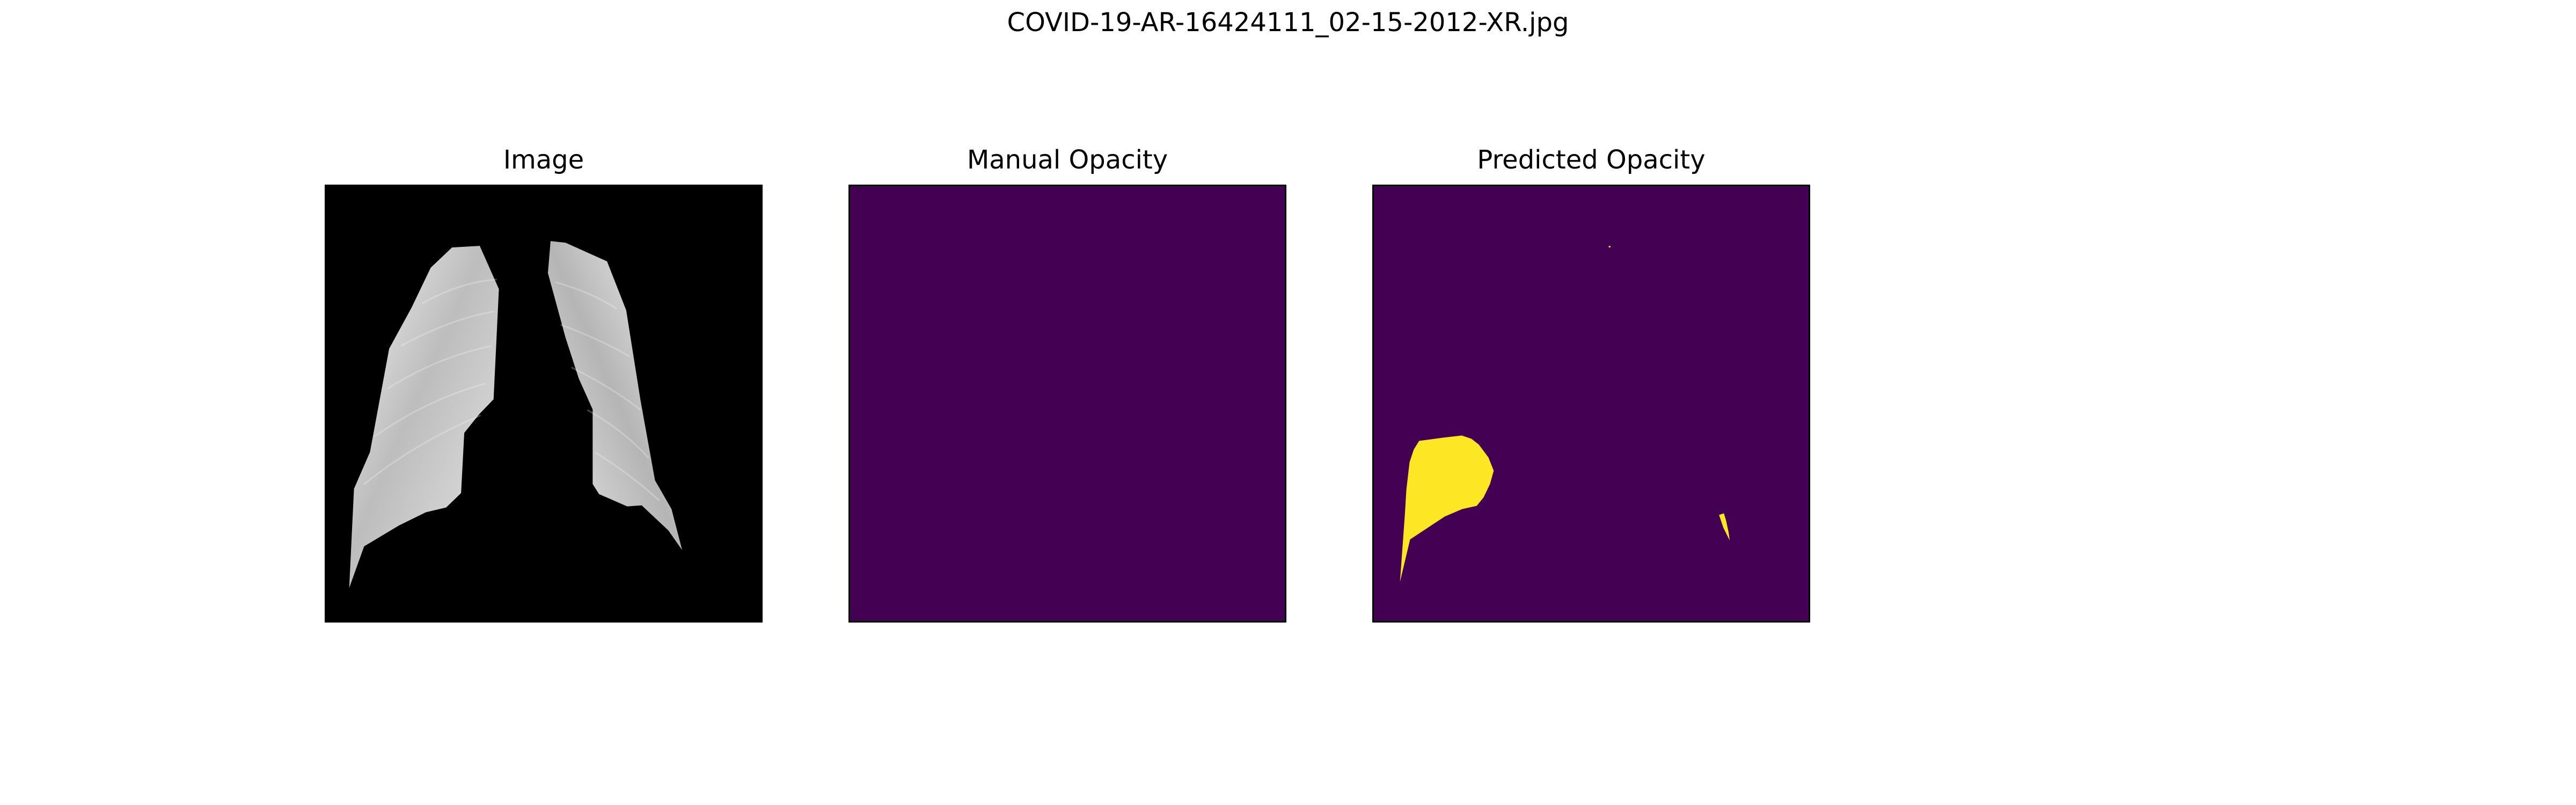  What do you see at coordinates (1609, 247) in the screenshot?
I see `predicted-opacity-speck` at bounding box center [1609, 247].